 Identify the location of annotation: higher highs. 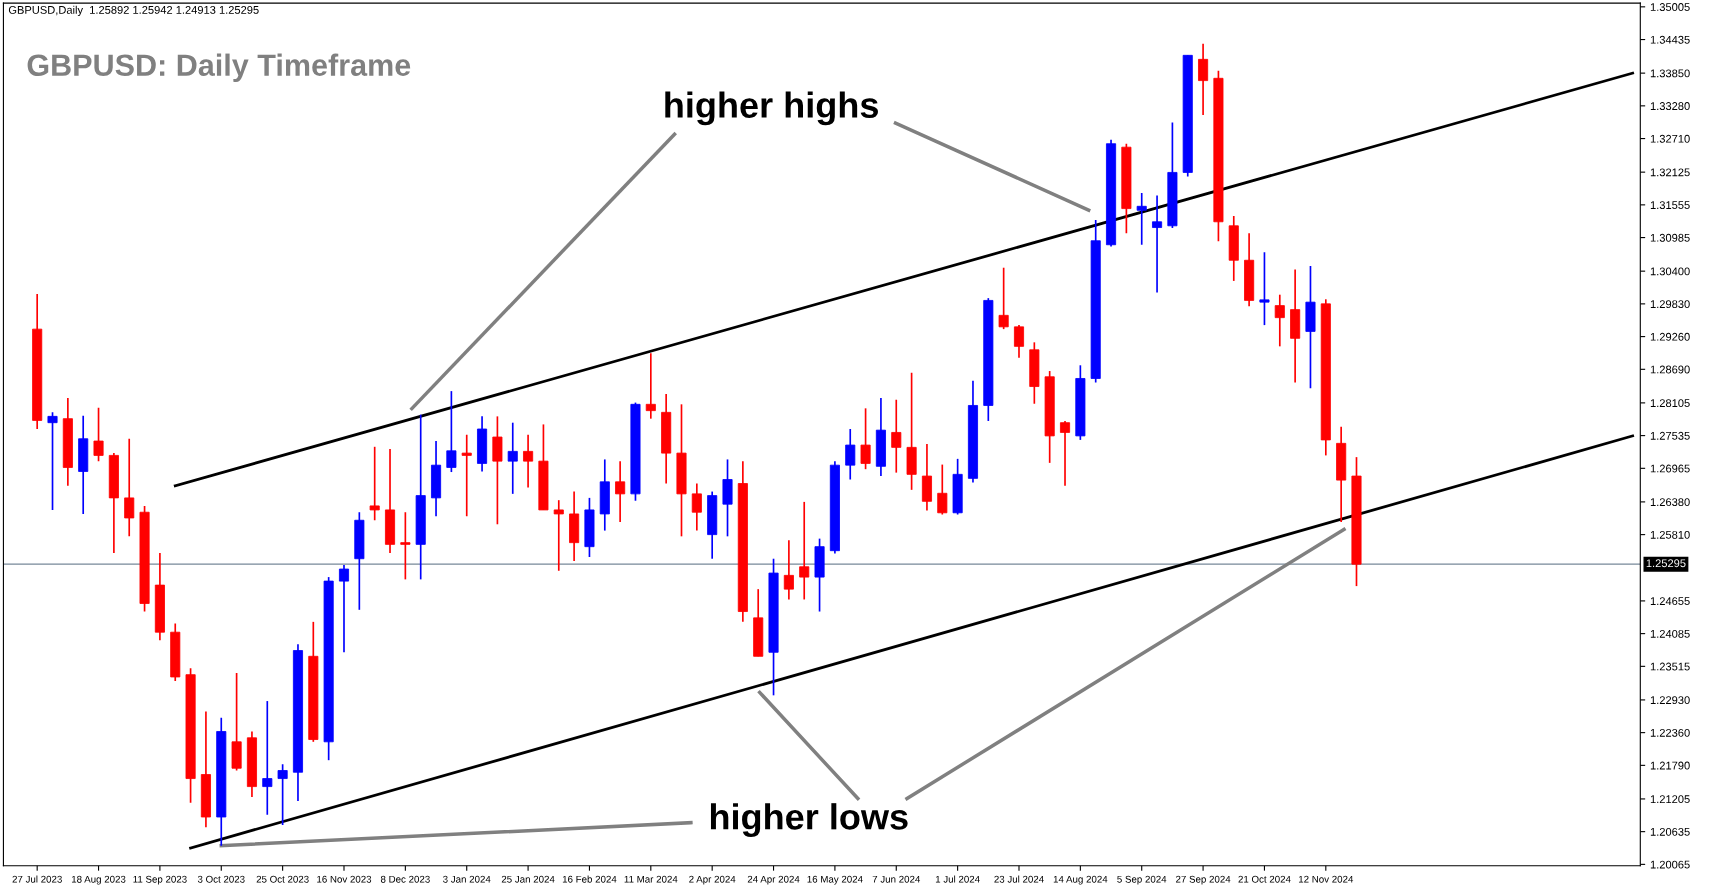
(771, 108).